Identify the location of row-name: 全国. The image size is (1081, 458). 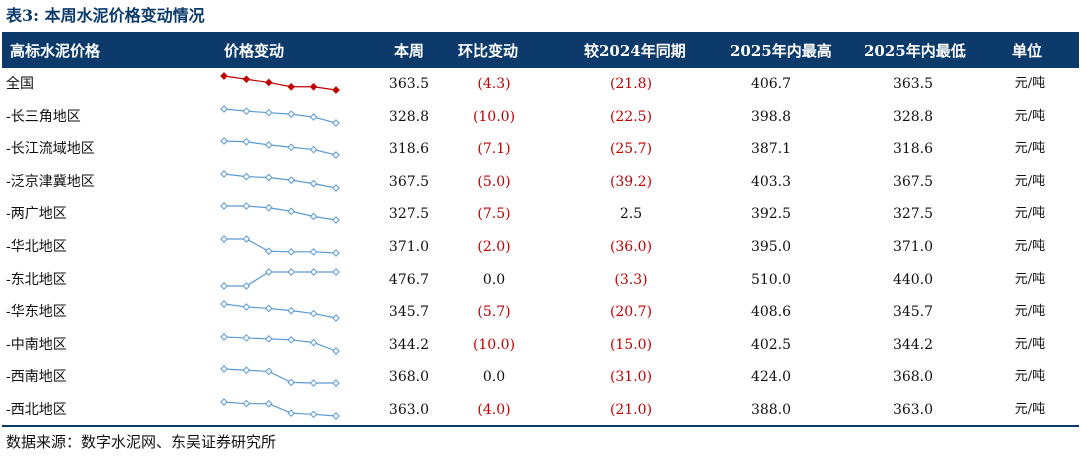
(20, 84).